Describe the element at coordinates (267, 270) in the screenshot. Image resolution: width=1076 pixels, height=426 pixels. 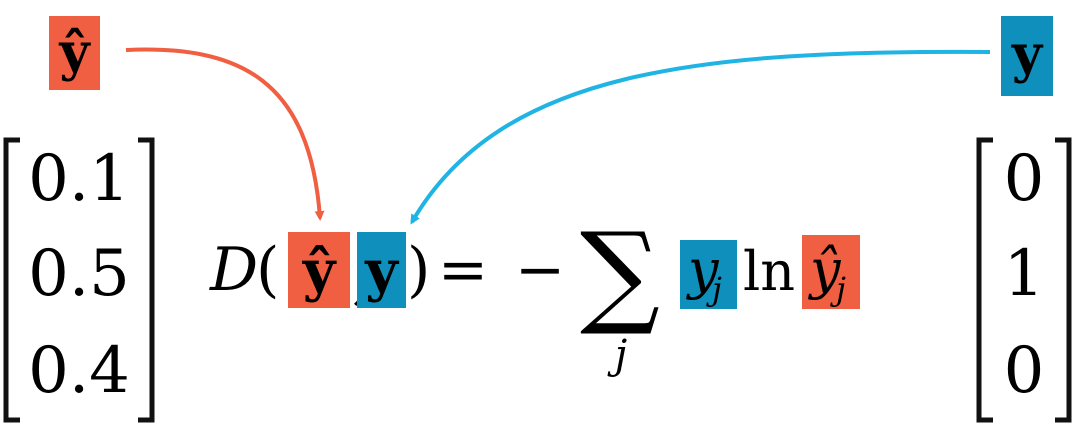
I see `formula-open-paren: (` at that location.